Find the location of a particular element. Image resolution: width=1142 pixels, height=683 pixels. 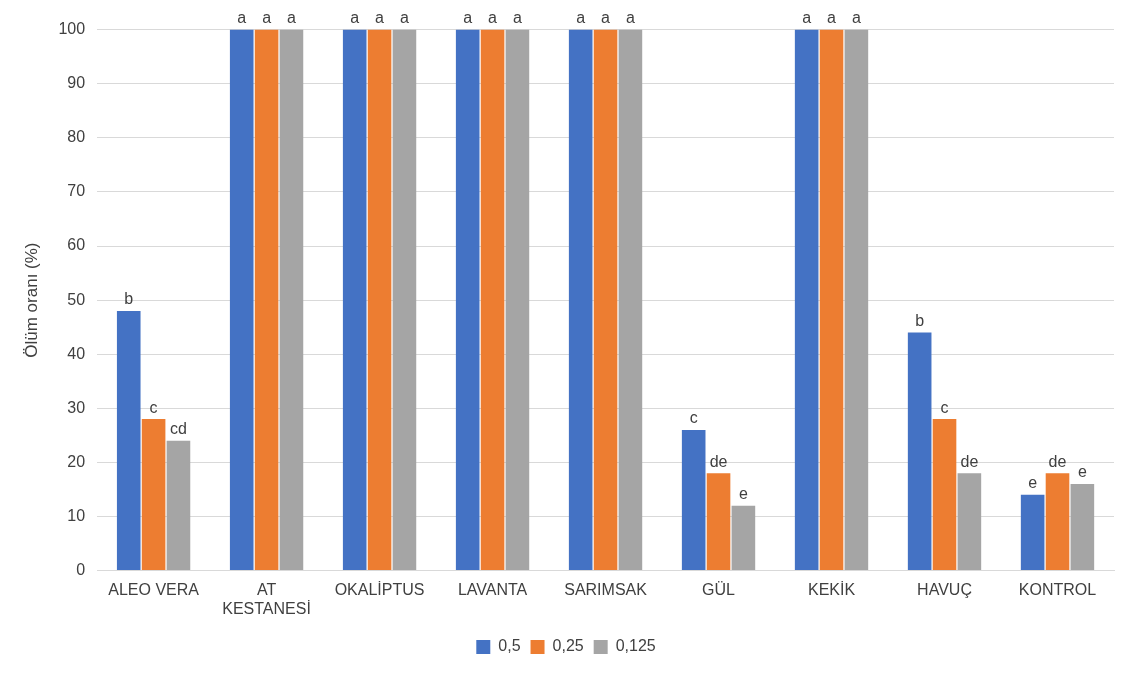

x-tick-label: OKALİPTUS is located at coordinates (379, 588).